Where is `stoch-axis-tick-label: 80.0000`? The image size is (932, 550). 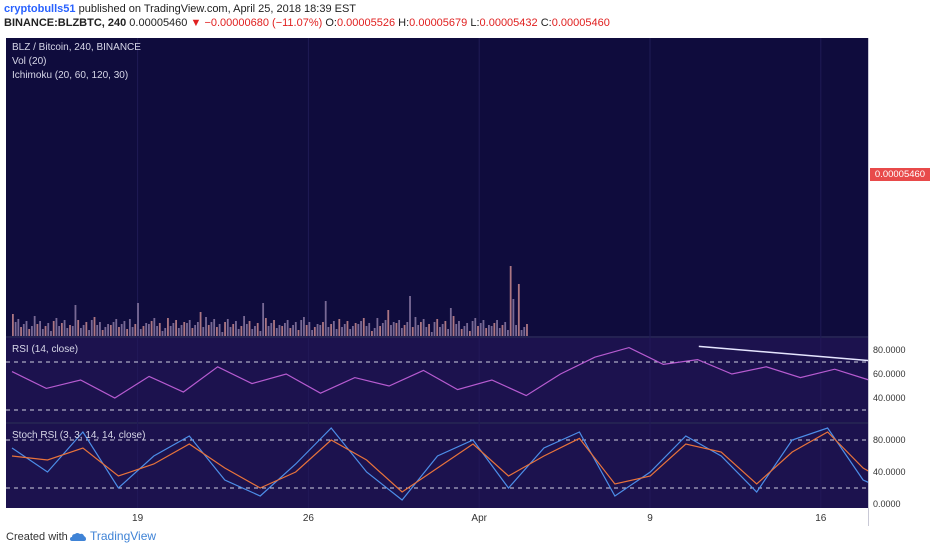
stoch-axis-tick-label: 80.0000 is located at coordinates (889, 440).